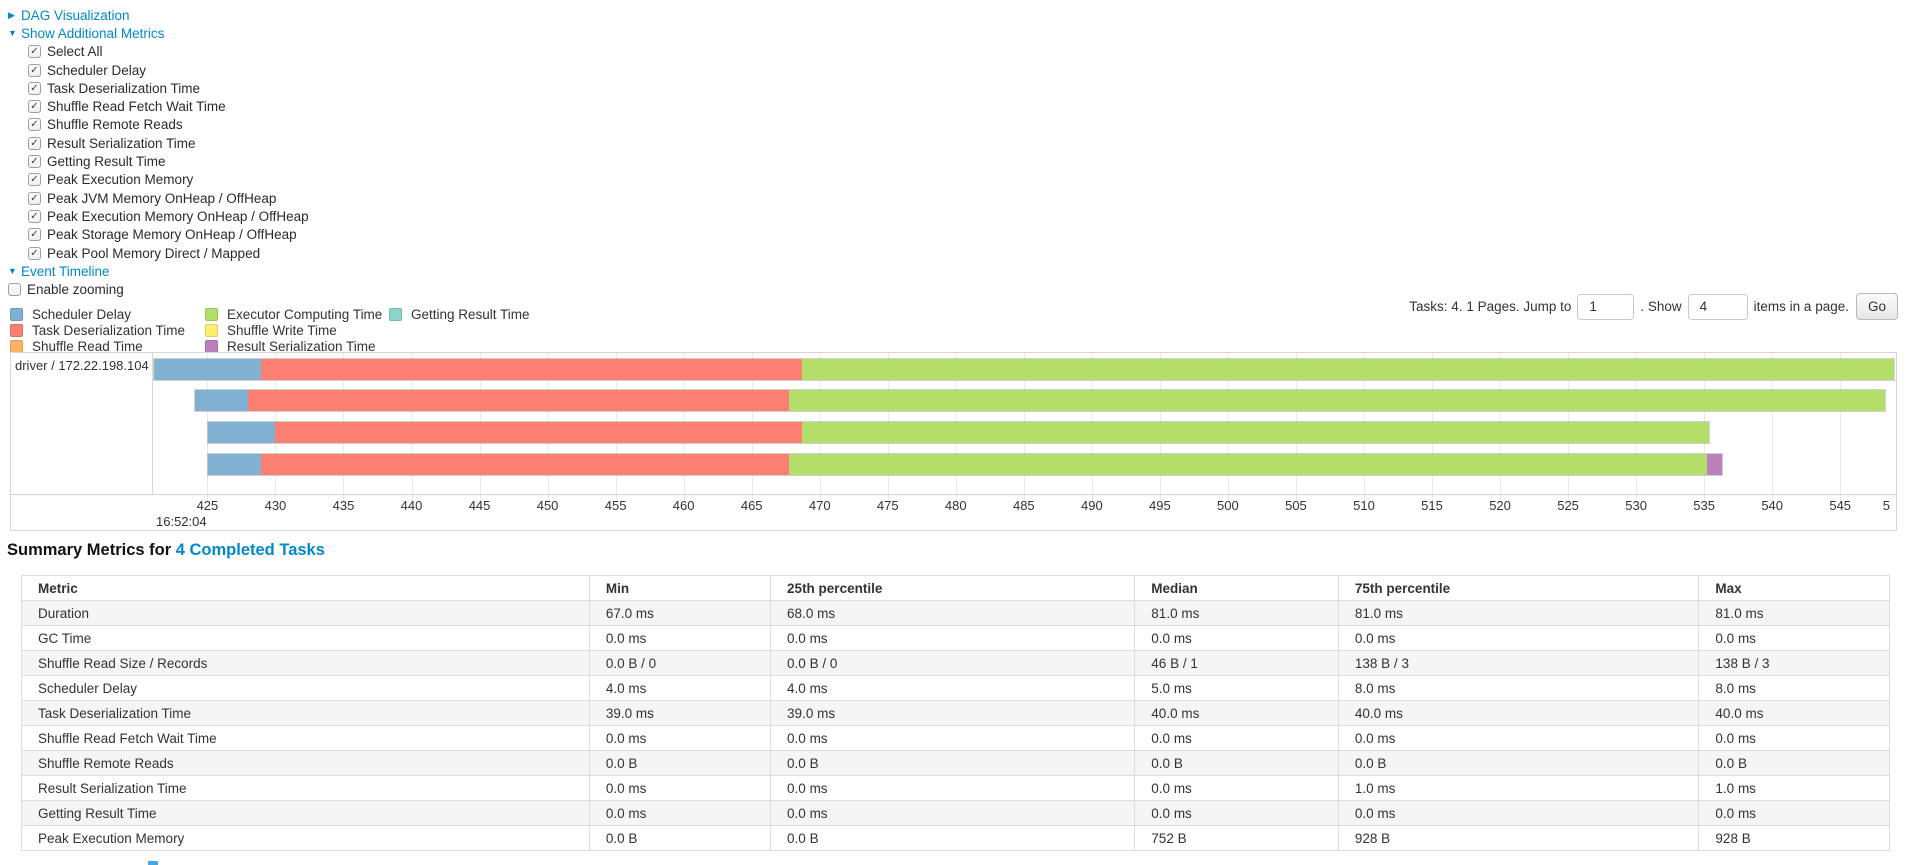 This screenshot has width=1907, height=865. Describe the element at coordinates (208, 423) in the screenshot. I see `axis-gridline` at that location.